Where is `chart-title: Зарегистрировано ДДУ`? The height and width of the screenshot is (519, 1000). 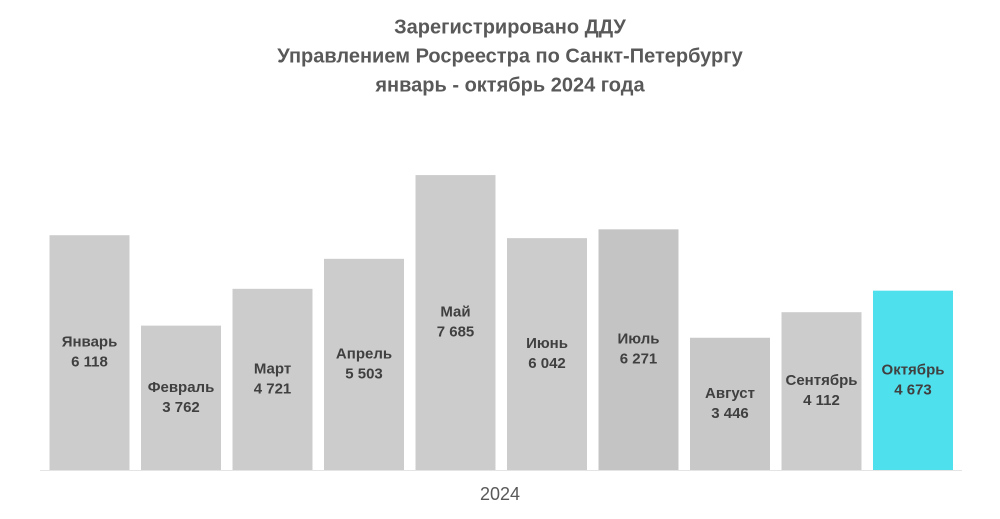 chart-title: Зарегистрировано ДДУ is located at coordinates (510, 27).